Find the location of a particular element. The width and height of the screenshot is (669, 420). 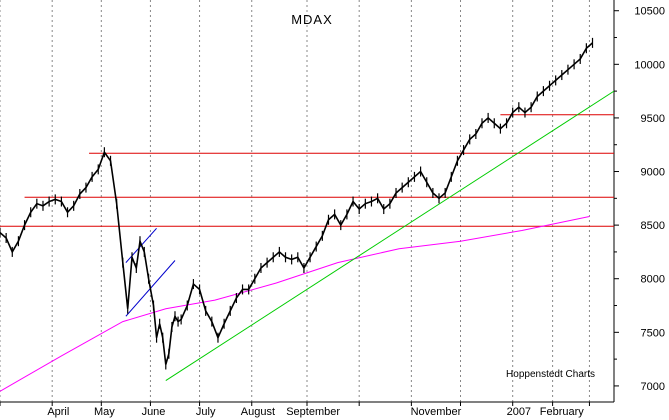

x-tick-label-3: July is located at coordinates (206, 412).